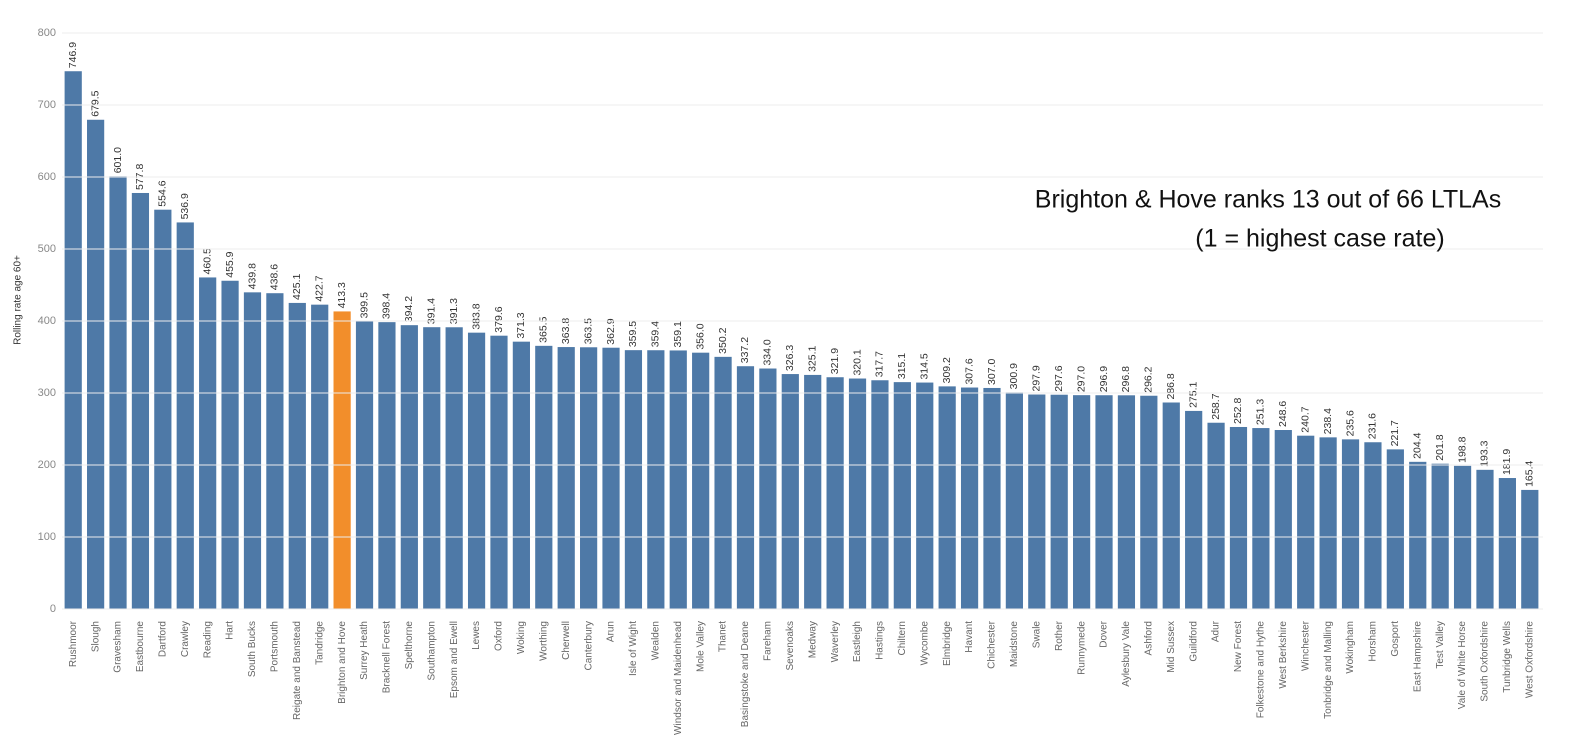 This screenshot has width=1587, height=752. What do you see at coordinates (1216, 631) in the screenshot?
I see `x-tick-label: Adur` at bounding box center [1216, 631].